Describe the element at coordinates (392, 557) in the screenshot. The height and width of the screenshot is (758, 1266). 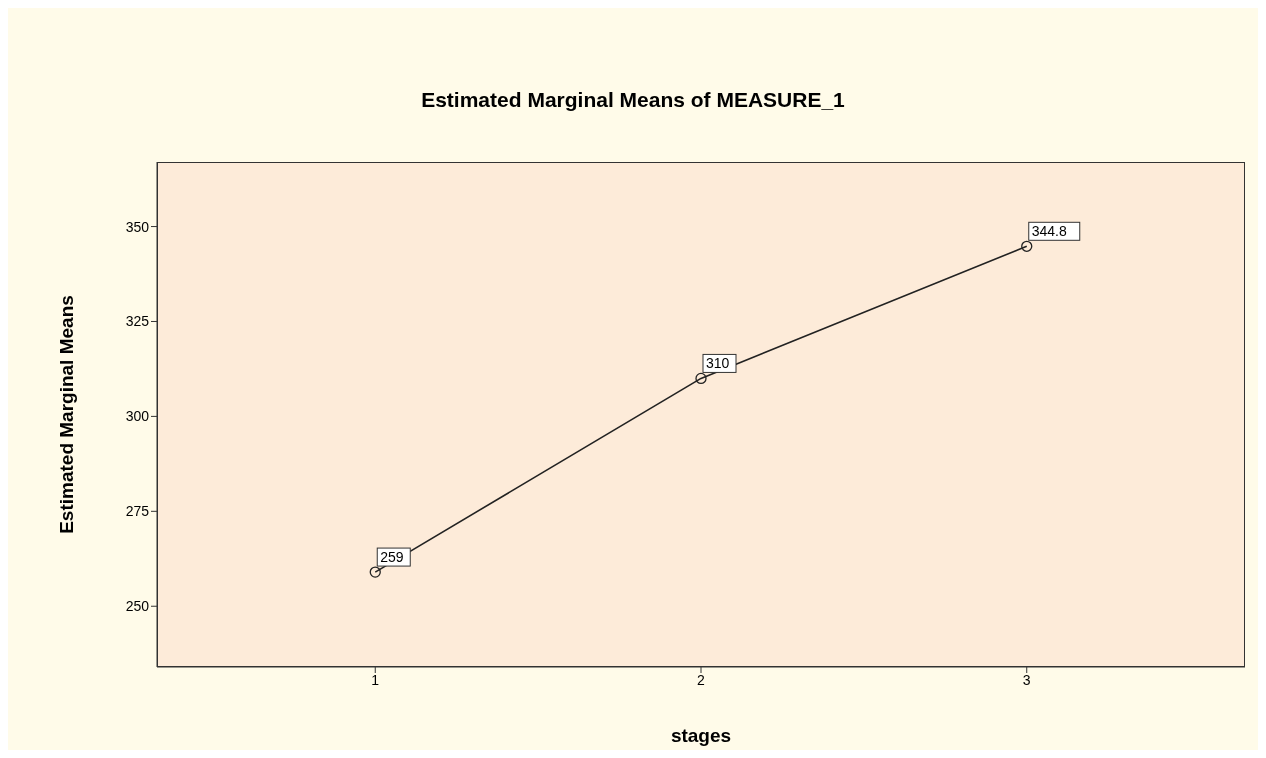
I see `data-label: 259` at that location.